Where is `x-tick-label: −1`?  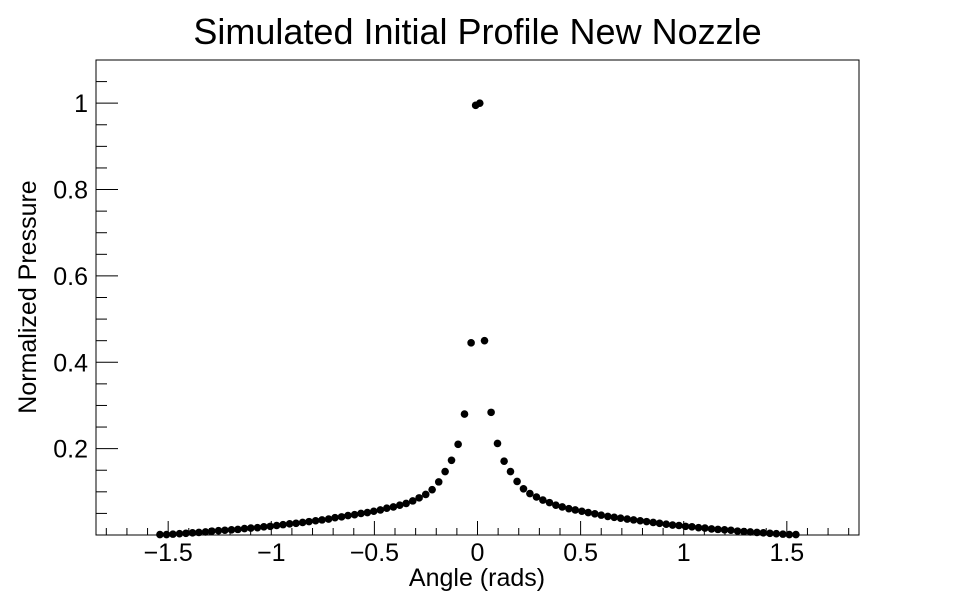
x-tick-label: −1 is located at coordinates (271, 553).